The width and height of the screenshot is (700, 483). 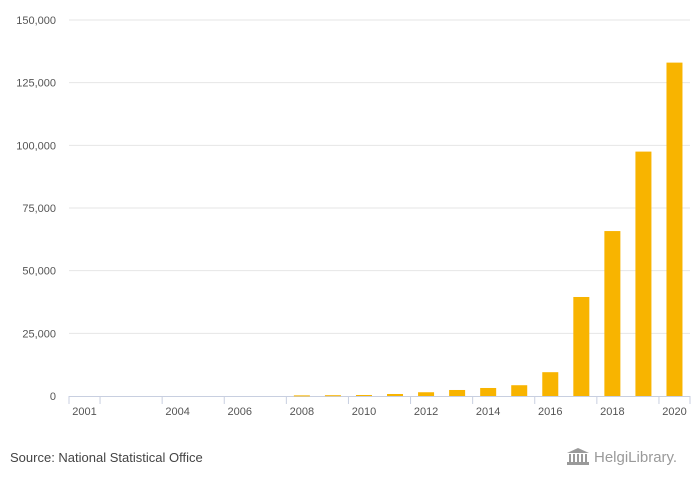 What do you see at coordinates (39, 334) in the screenshot?
I see `y-tick-label: 25,000` at bounding box center [39, 334].